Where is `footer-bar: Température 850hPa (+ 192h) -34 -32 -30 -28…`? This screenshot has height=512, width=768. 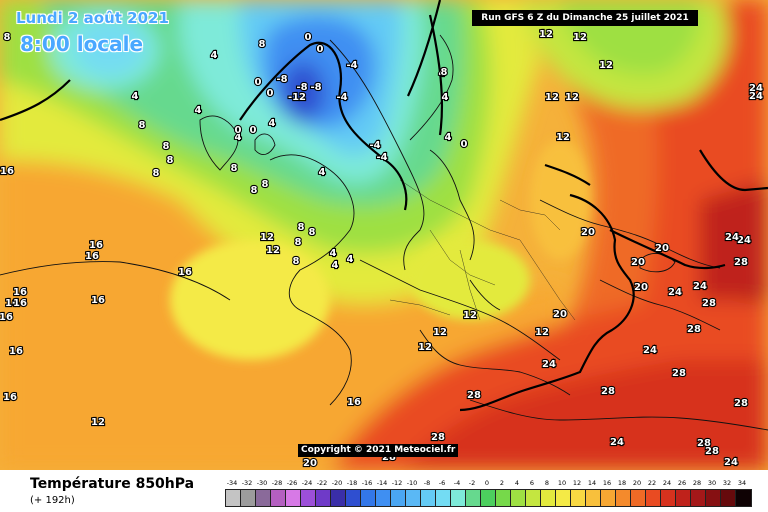 footer-bar: Température 850hPa (+ 192h) -34 -32 -30 -28… is located at coordinates (384, 491).